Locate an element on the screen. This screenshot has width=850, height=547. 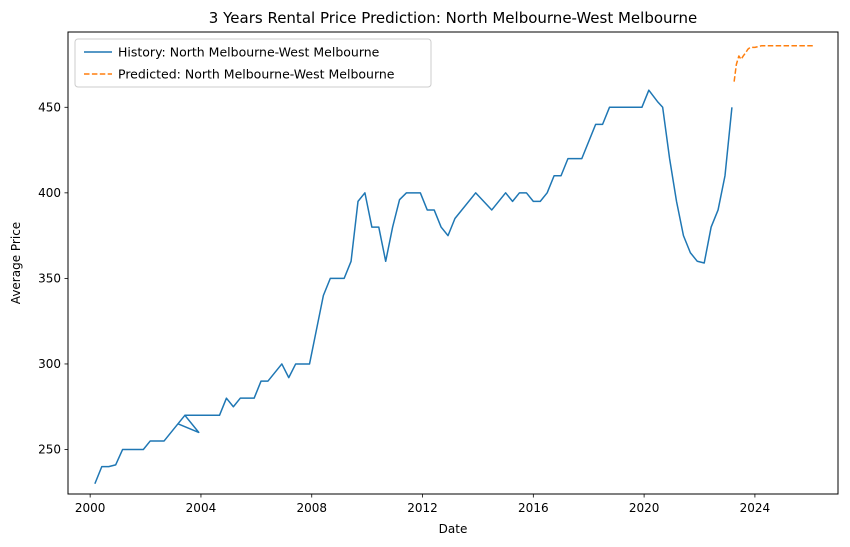
y-tick-label: 450 is located at coordinates (49, 107).